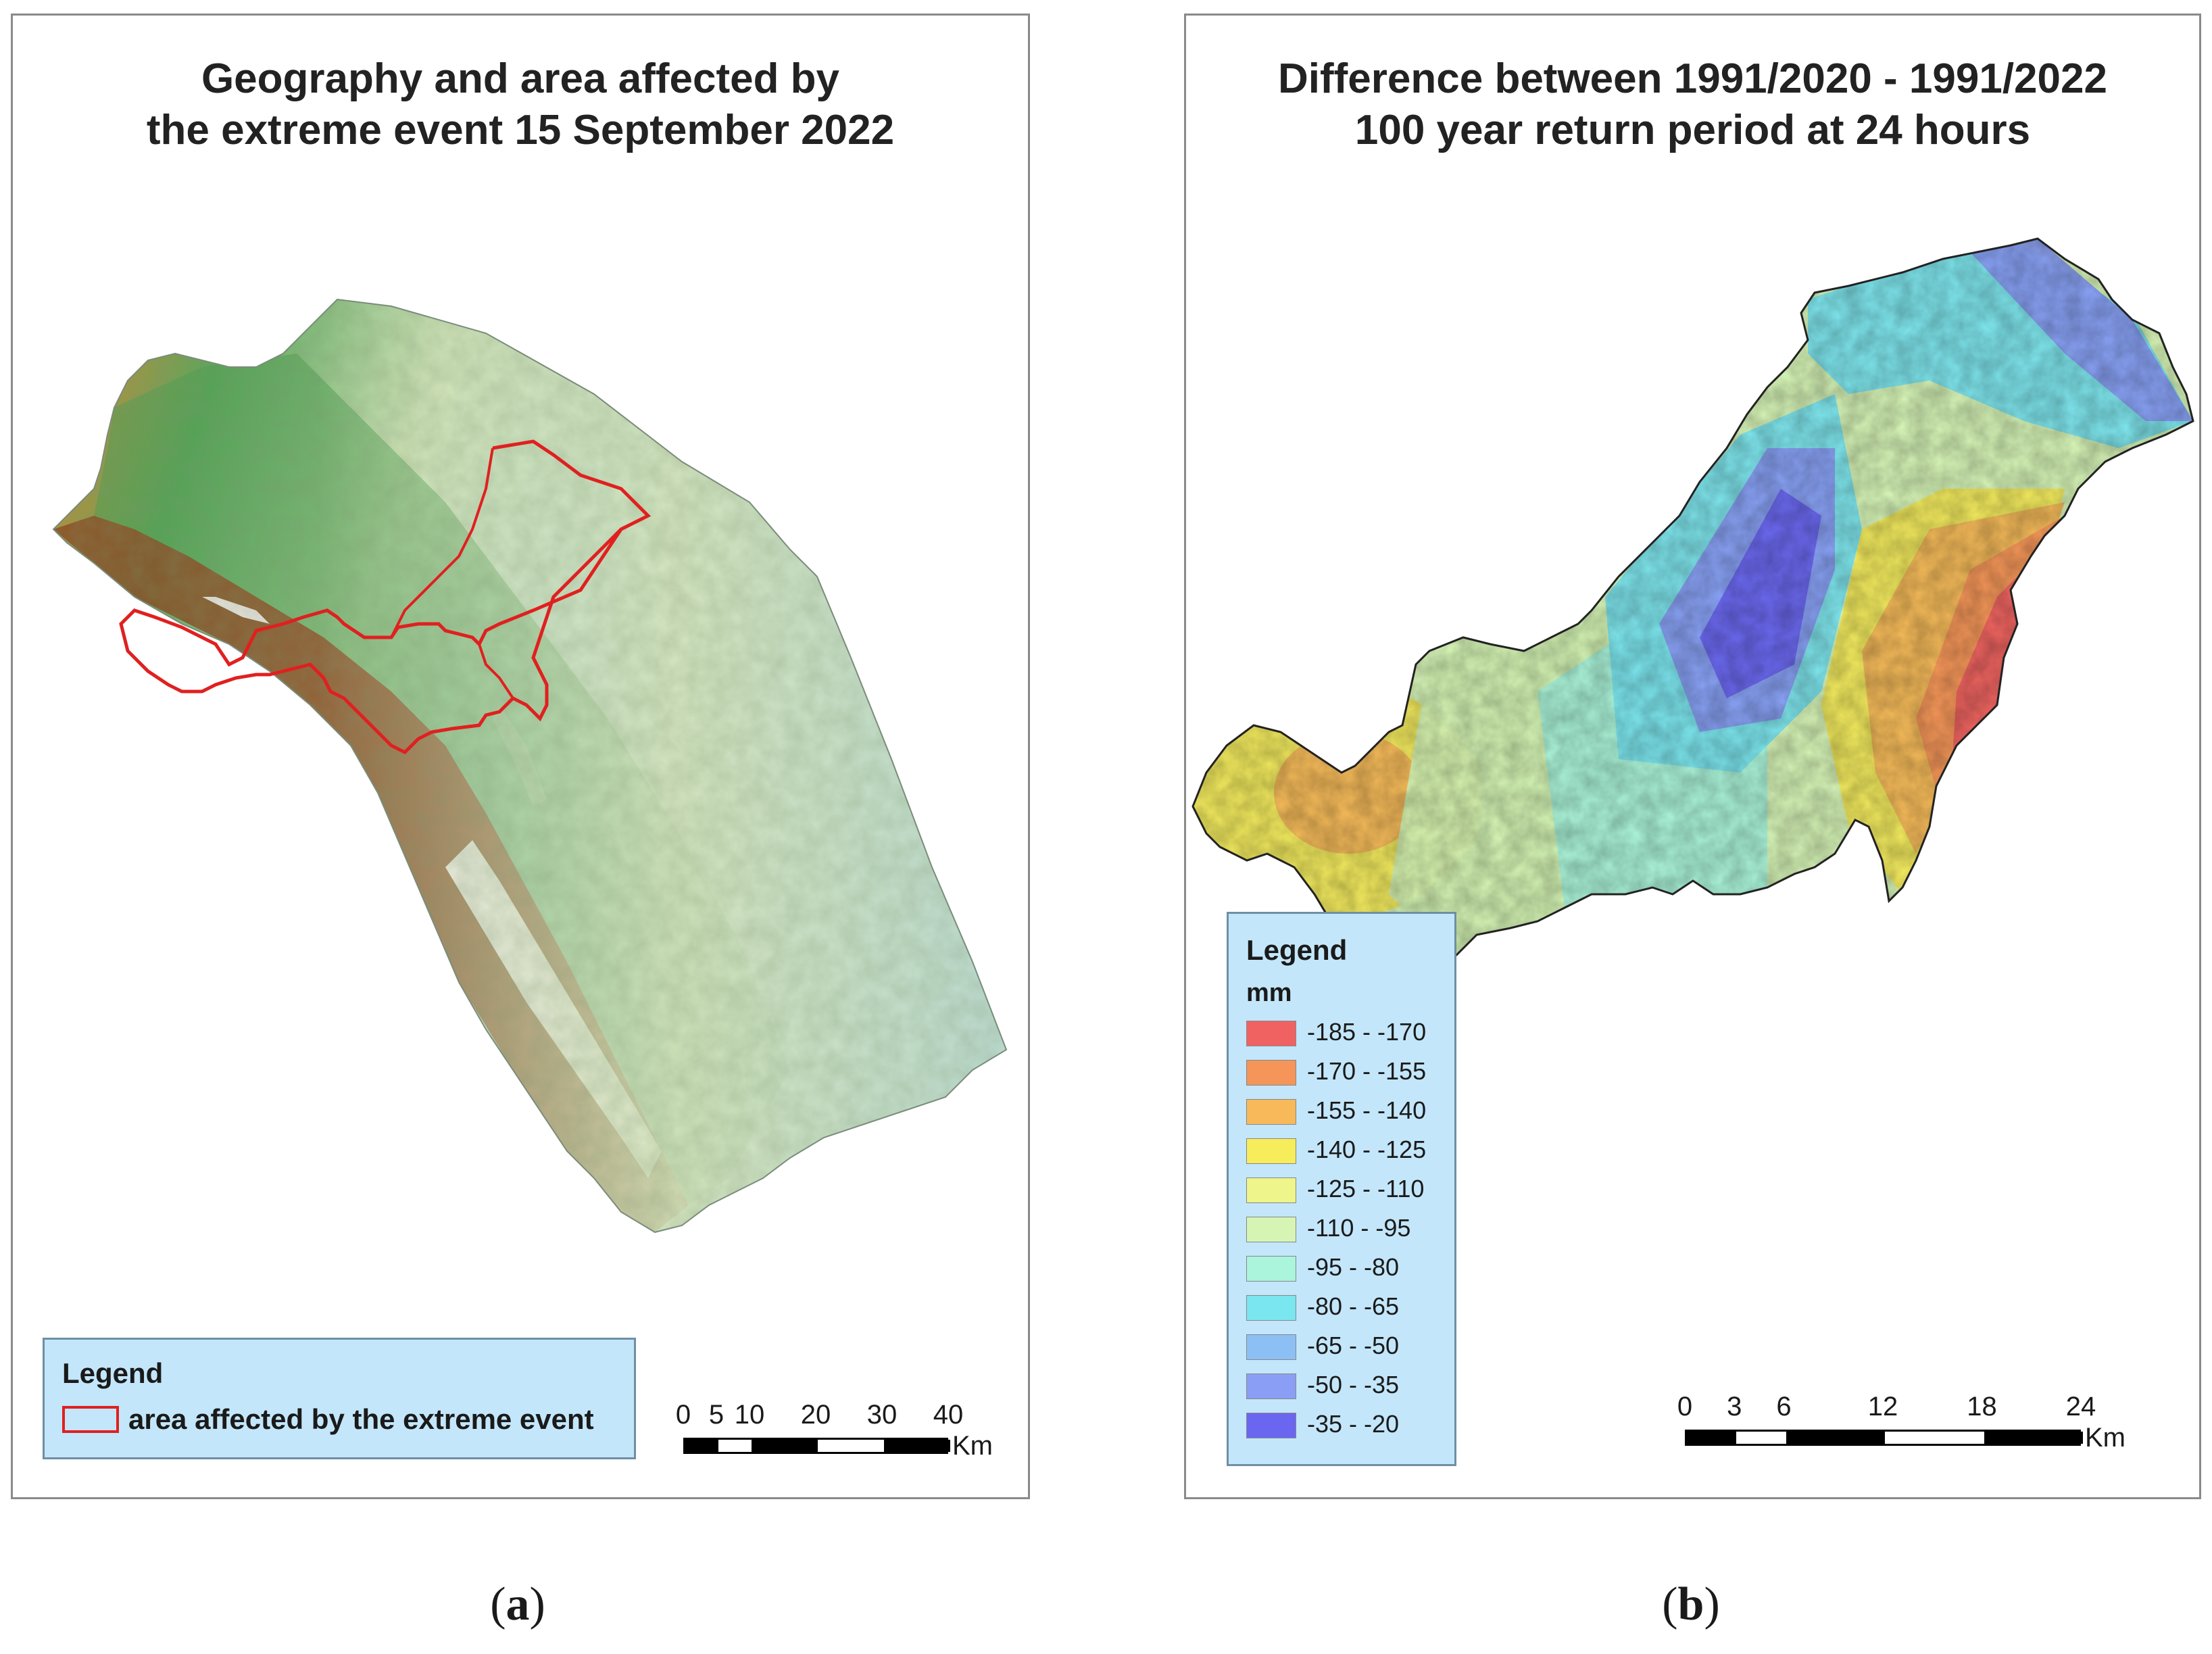 The image size is (2212, 1654). I want to click on legend-a-label: area affected by the extreme event, so click(361, 1419).